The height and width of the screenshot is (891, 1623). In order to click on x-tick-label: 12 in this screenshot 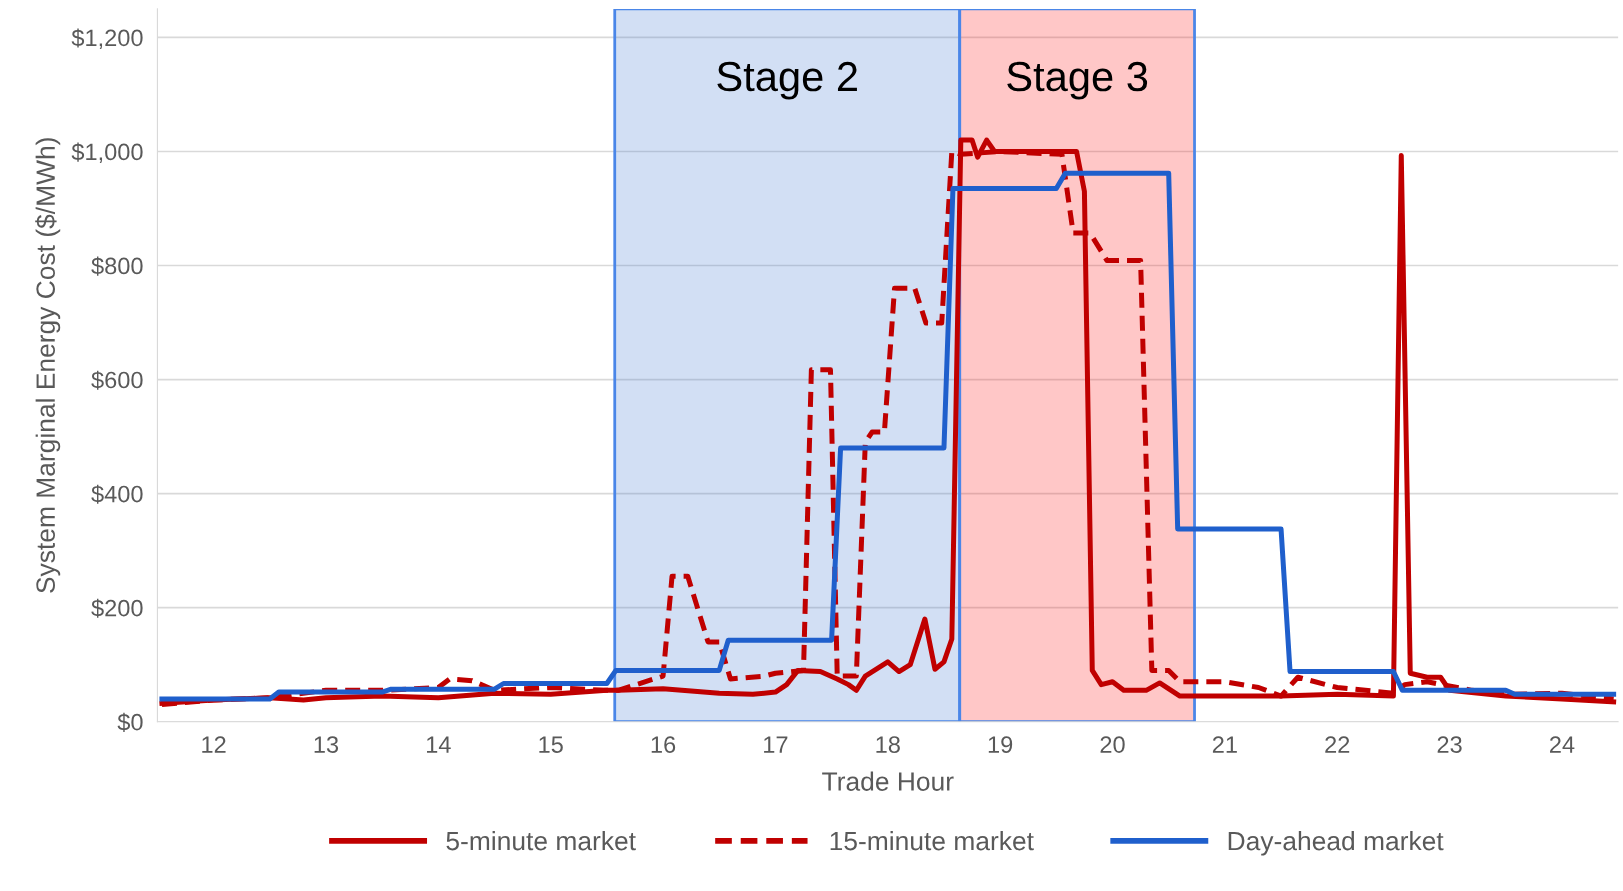, I will do `click(214, 744)`.